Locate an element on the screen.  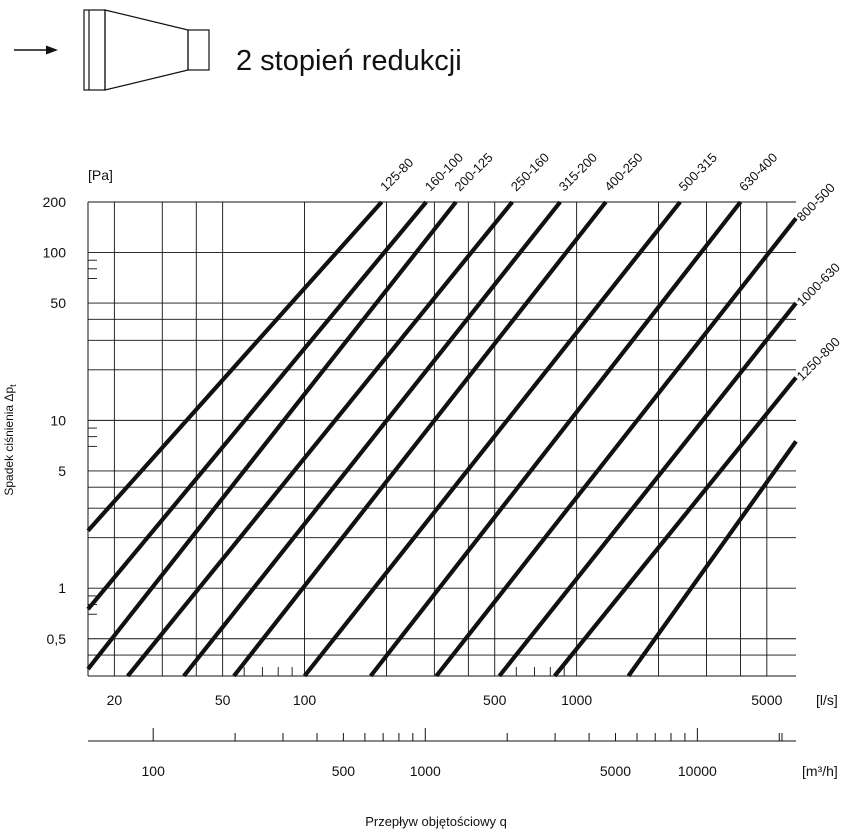
x-tick-label: 1000 is located at coordinates (576, 700).